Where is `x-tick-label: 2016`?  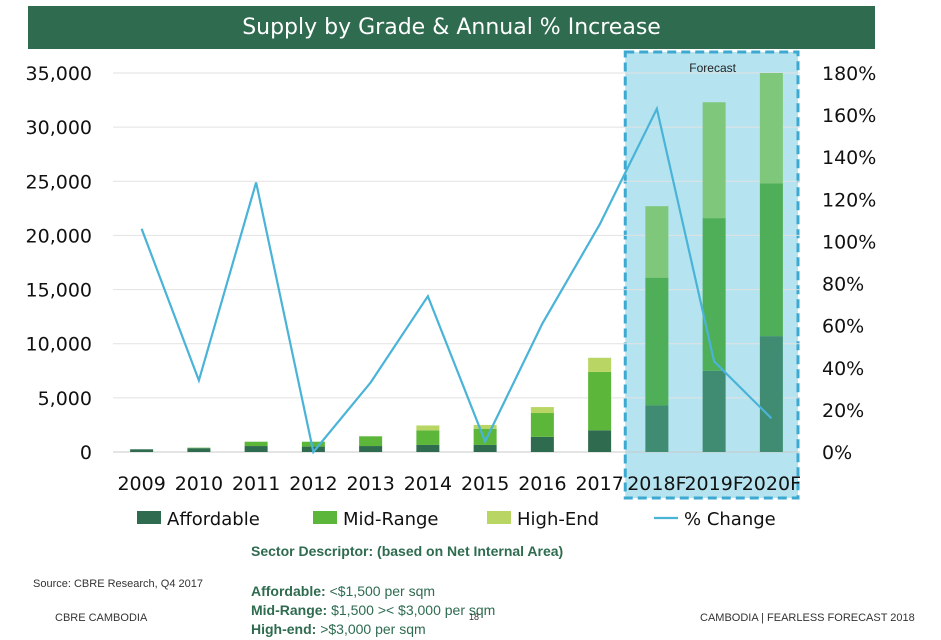
x-tick-label: 2016 is located at coordinates (542, 484).